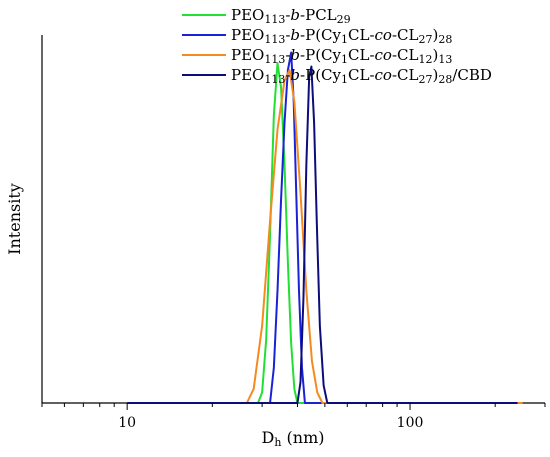  I want to click on legend-item-1: PEO113-b-PCL29, so click(266, 16).